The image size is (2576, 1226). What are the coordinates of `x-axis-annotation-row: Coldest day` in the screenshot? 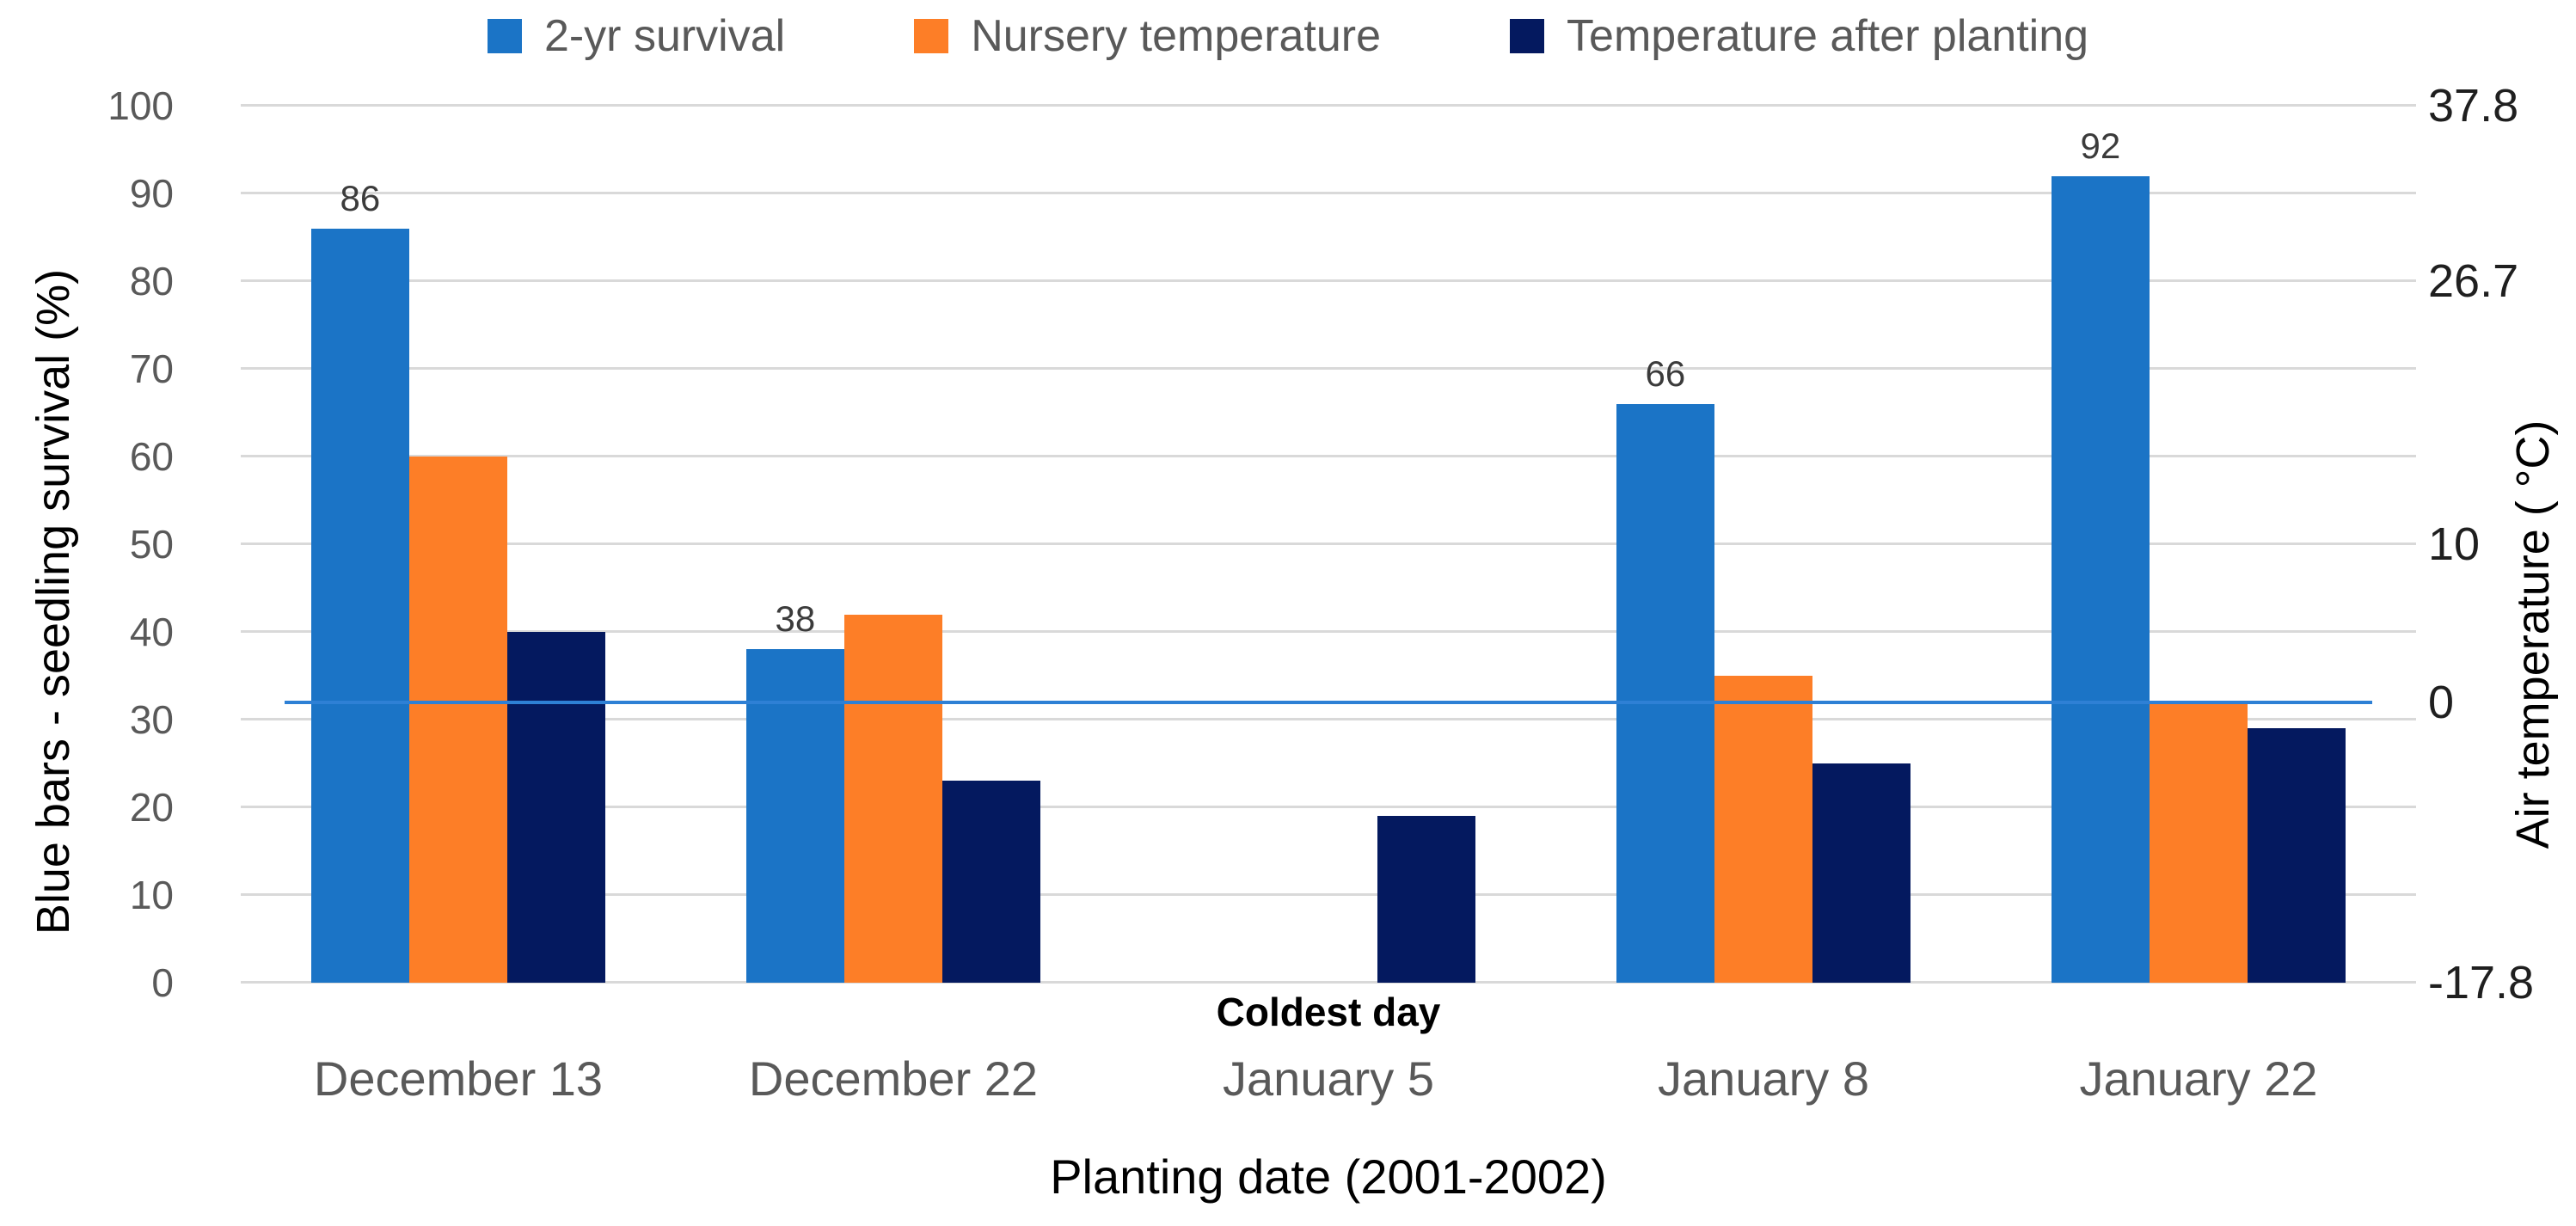 It's located at (1328, 1016).